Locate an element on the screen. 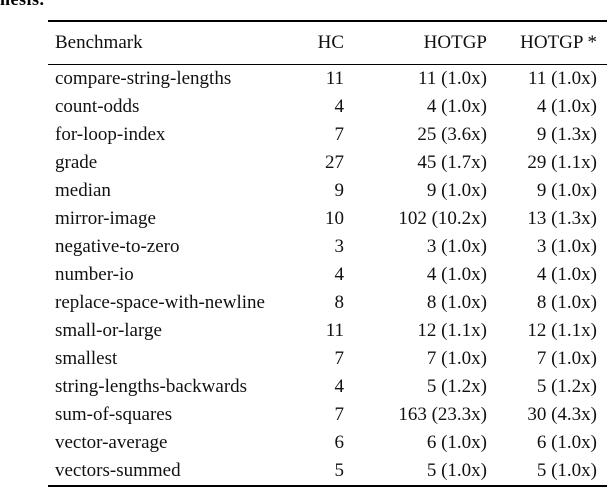  col-header-hotgp: HOTGP is located at coordinates (415, 42).